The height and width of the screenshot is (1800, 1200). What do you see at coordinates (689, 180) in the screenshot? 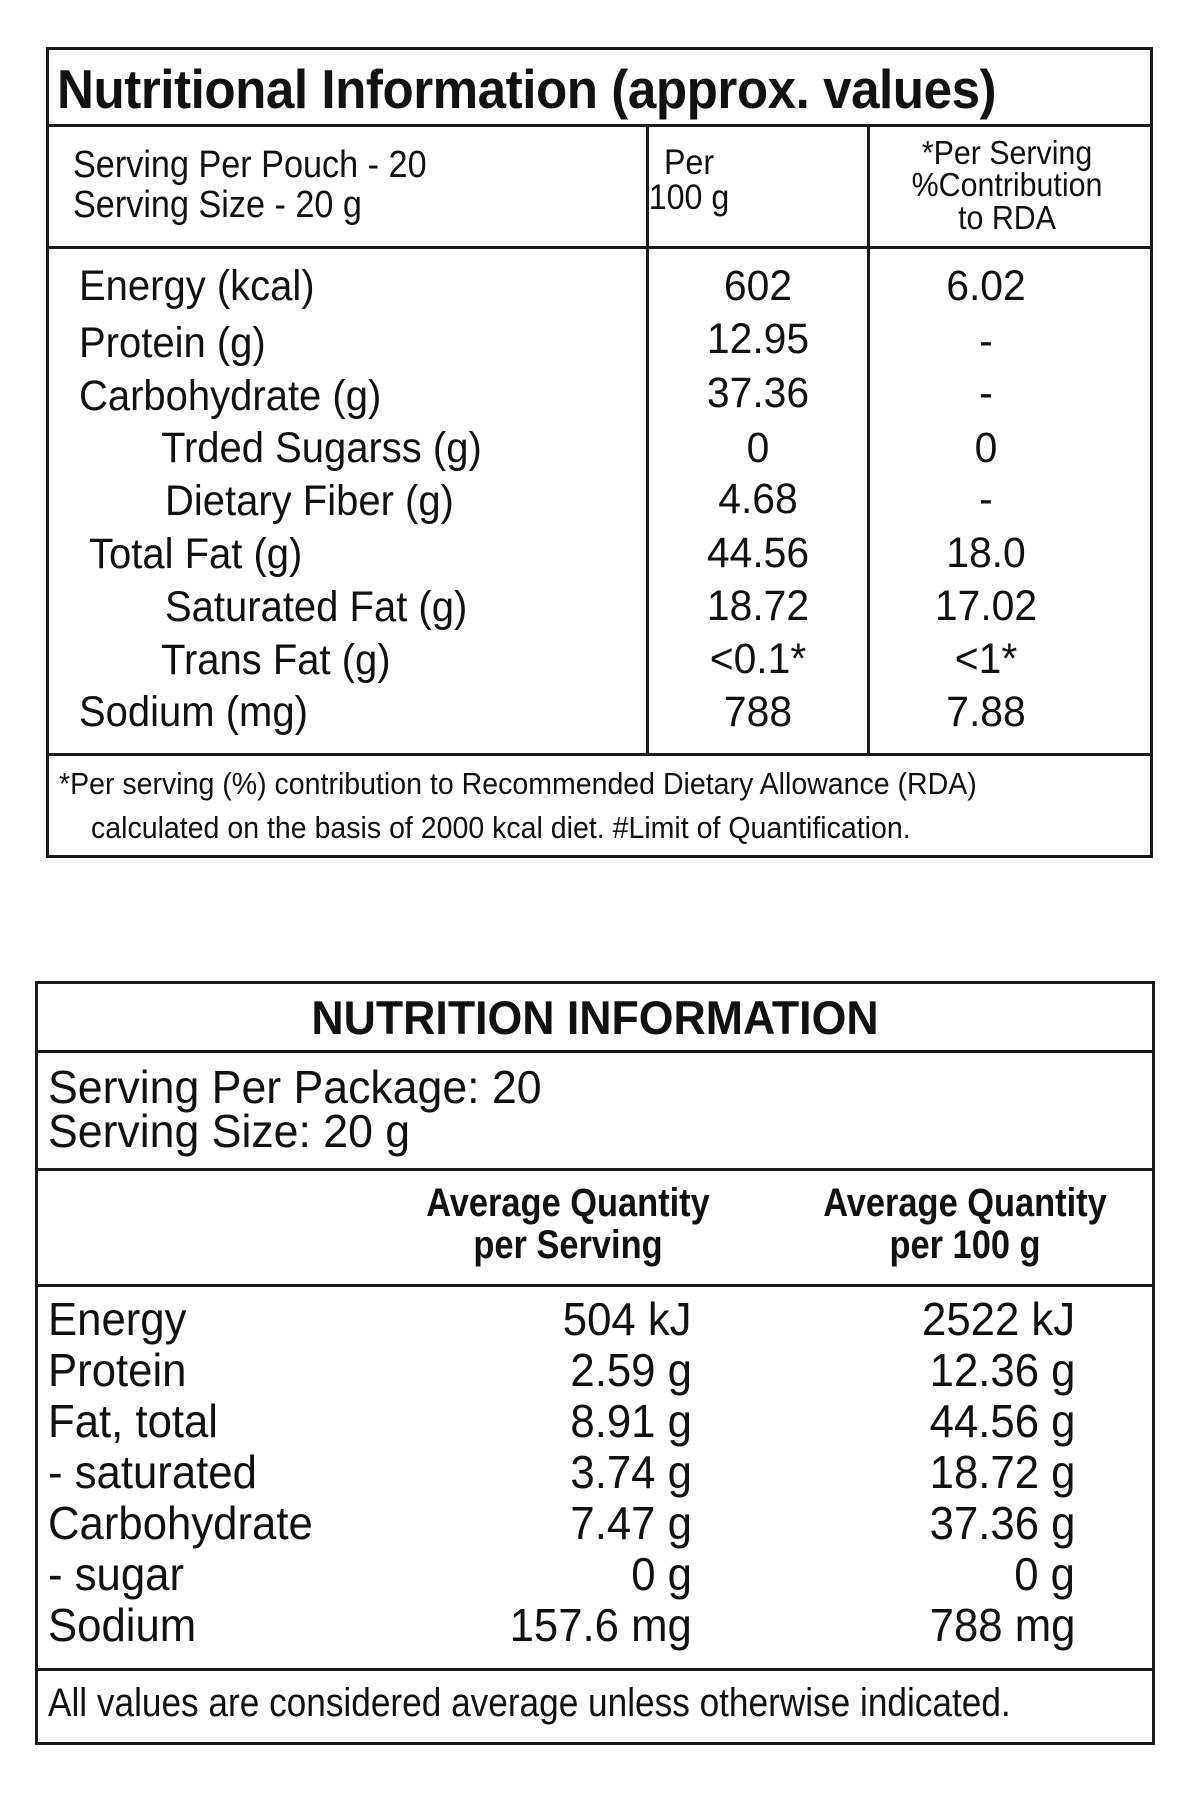
I see `column-header-per-100g: Per 100 g` at bounding box center [689, 180].